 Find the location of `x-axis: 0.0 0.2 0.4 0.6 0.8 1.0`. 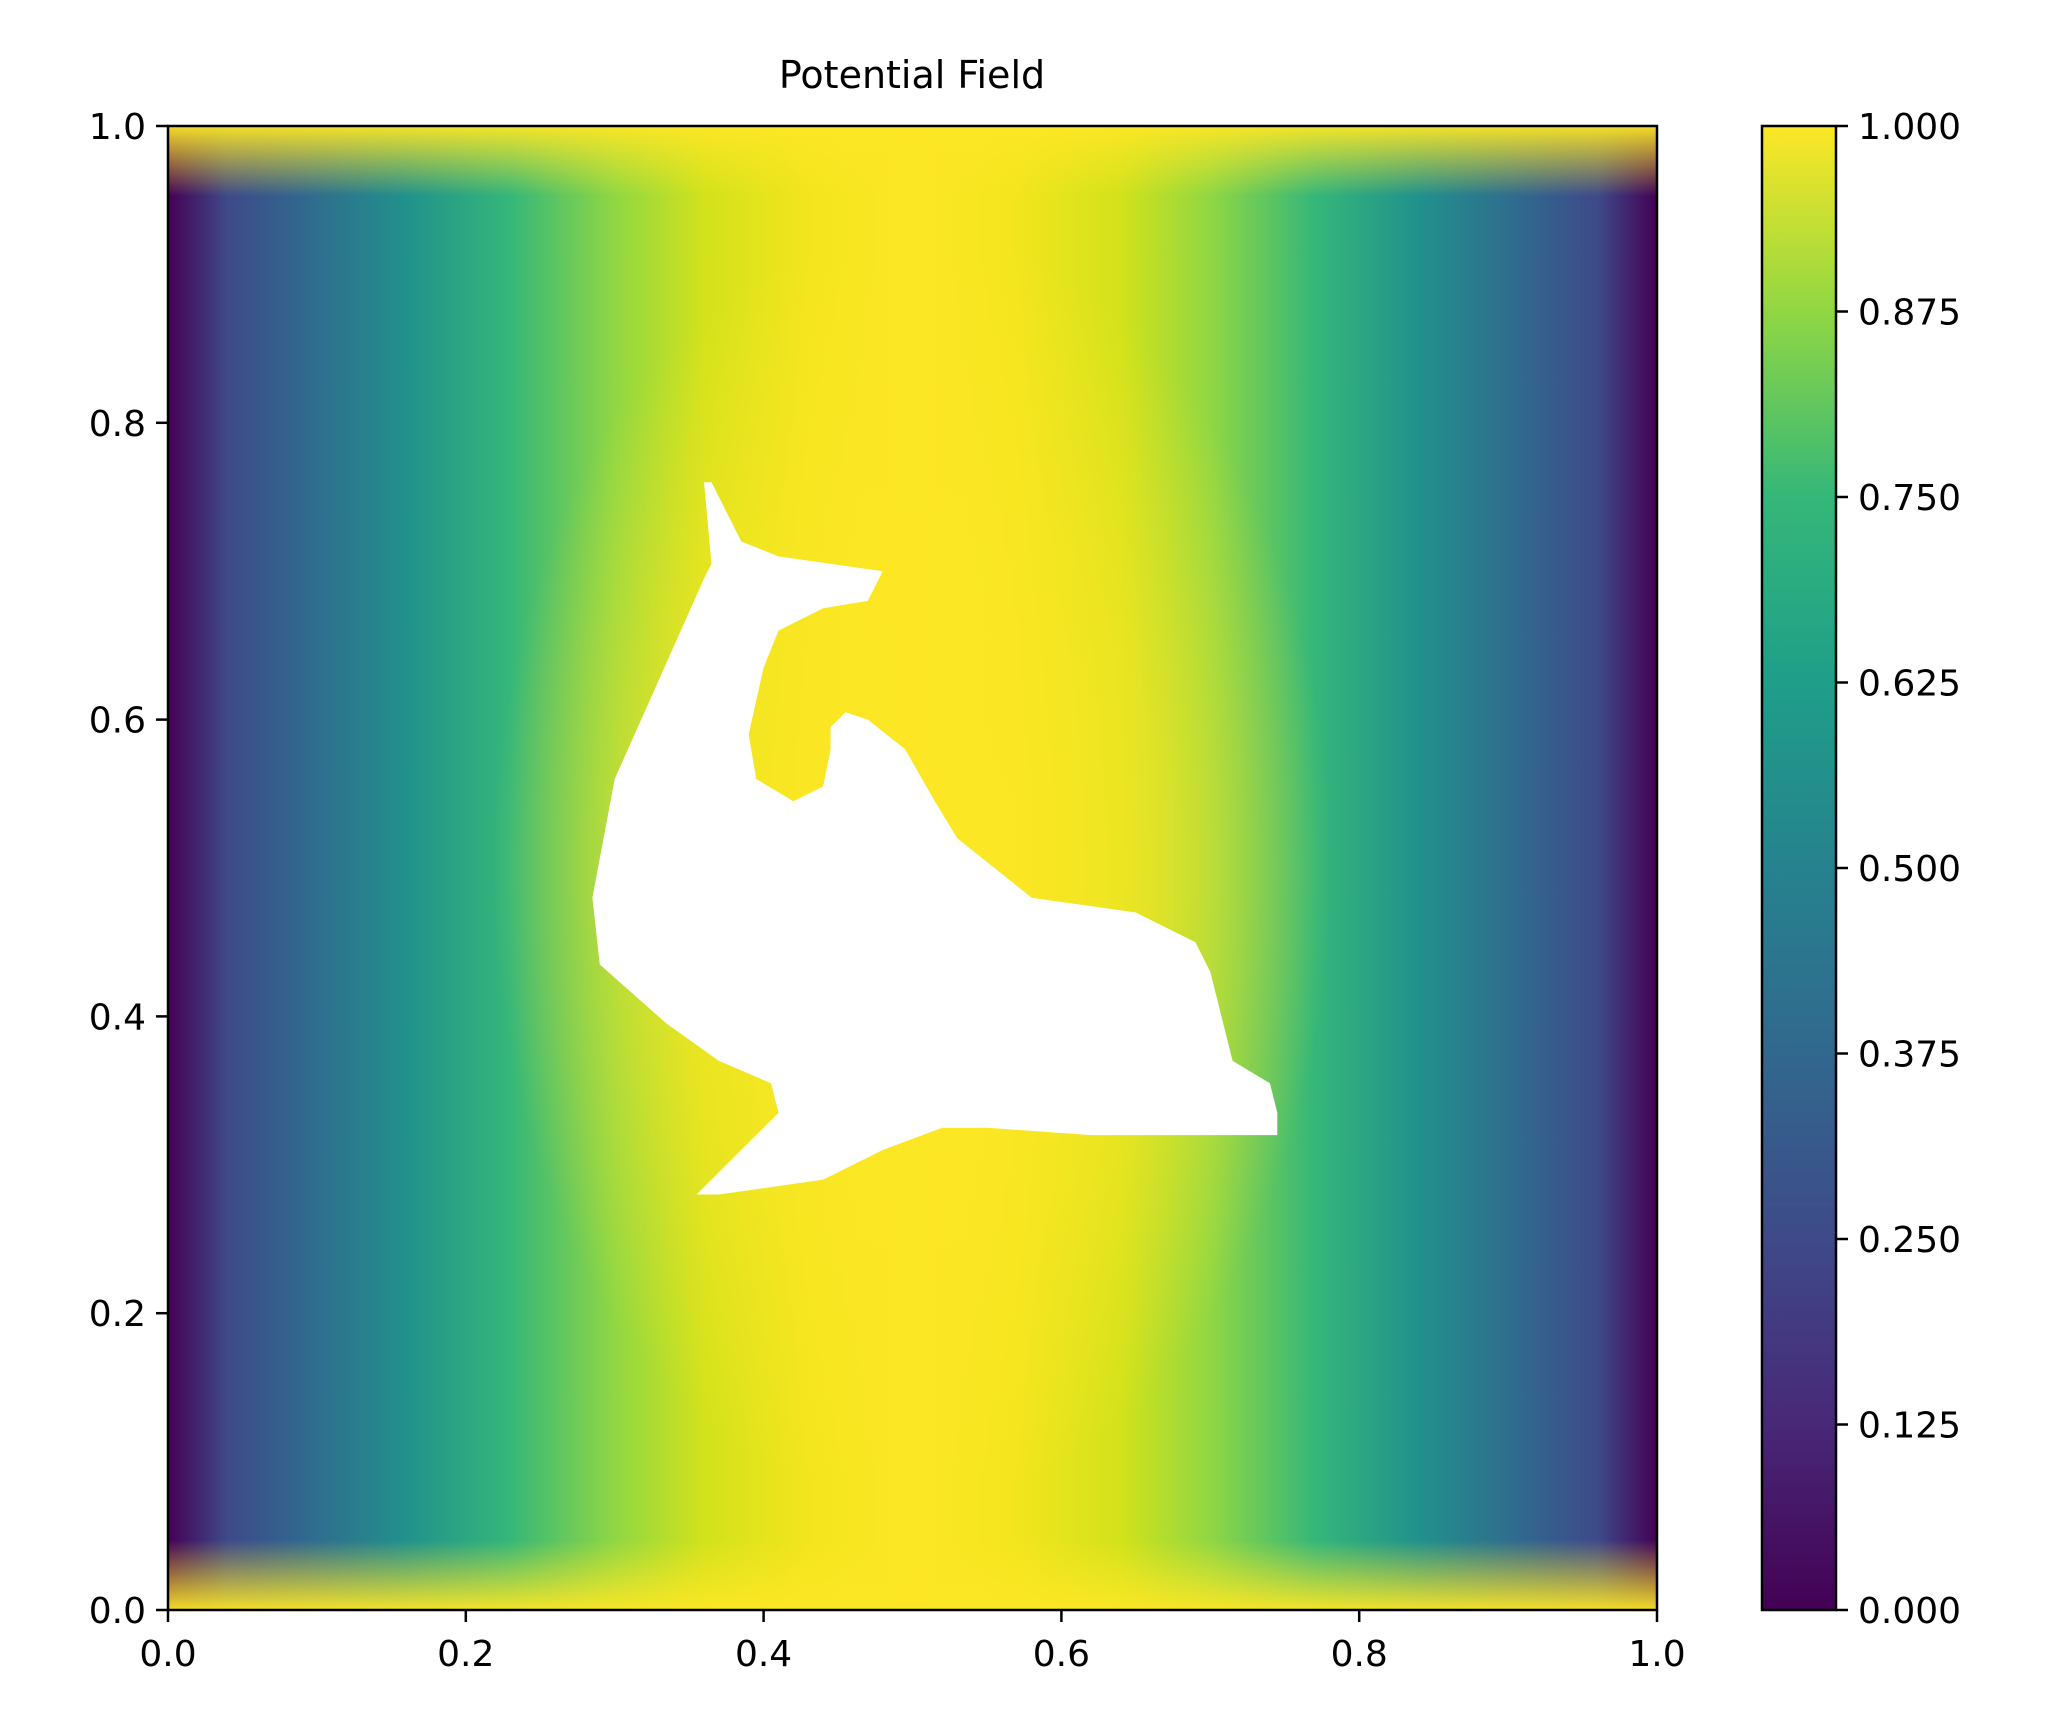

x-axis: 0.0 0.2 0.4 0.6 0.8 1.0 is located at coordinates (912, 1642).